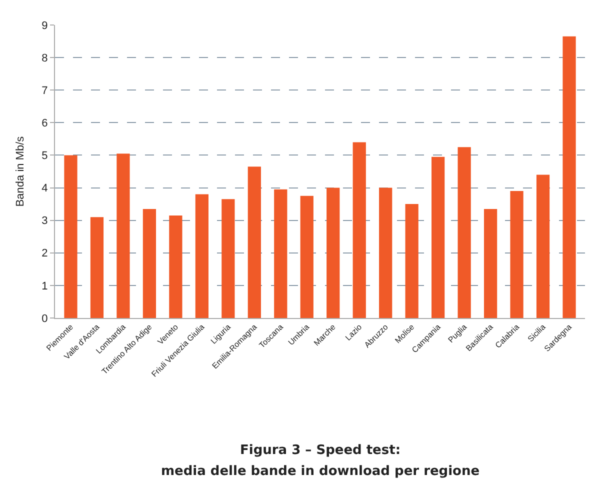 The image size is (605, 488). What do you see at coordinates (320, 450) in the screenshot?
I see `text: Figura 3 – Speed test:` at bounding box center [320, 450].